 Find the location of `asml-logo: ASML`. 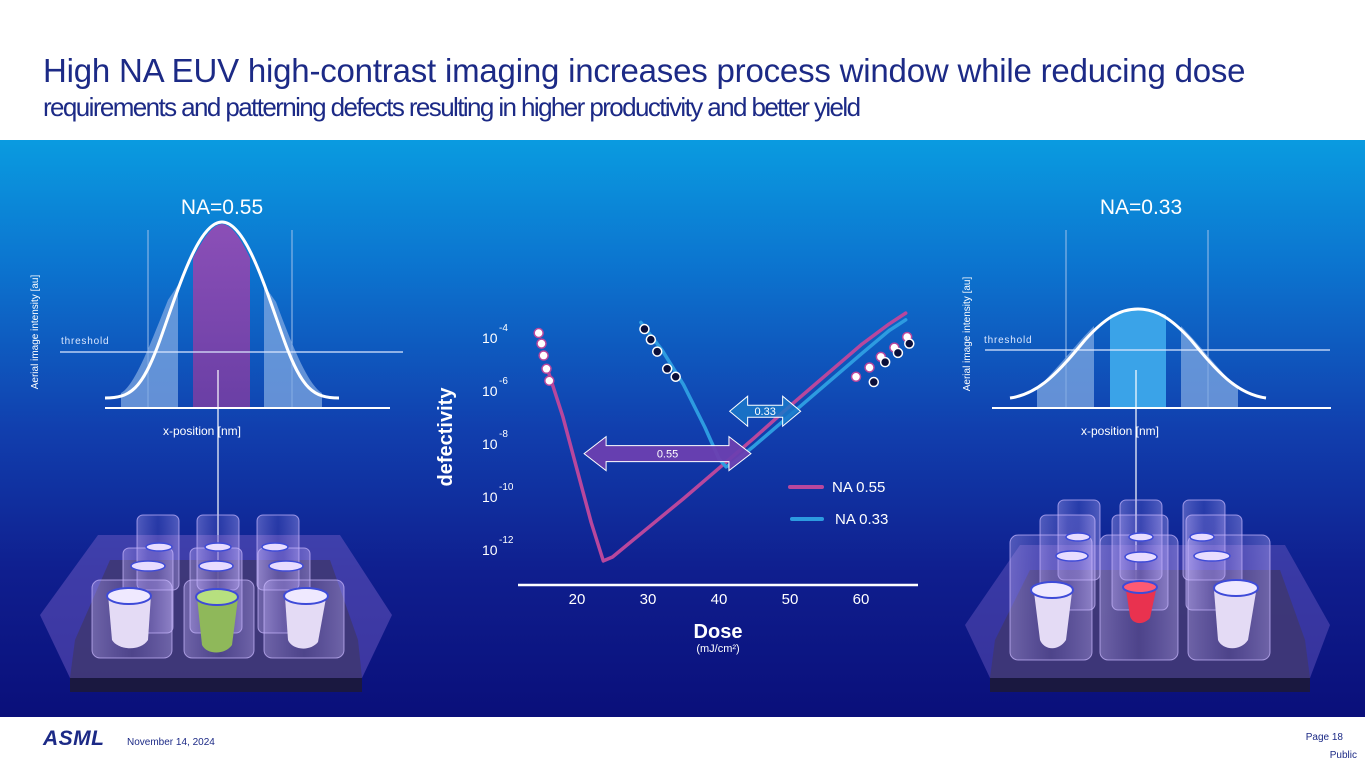

asml-logo: ASML is located at coordinates (74, 738).